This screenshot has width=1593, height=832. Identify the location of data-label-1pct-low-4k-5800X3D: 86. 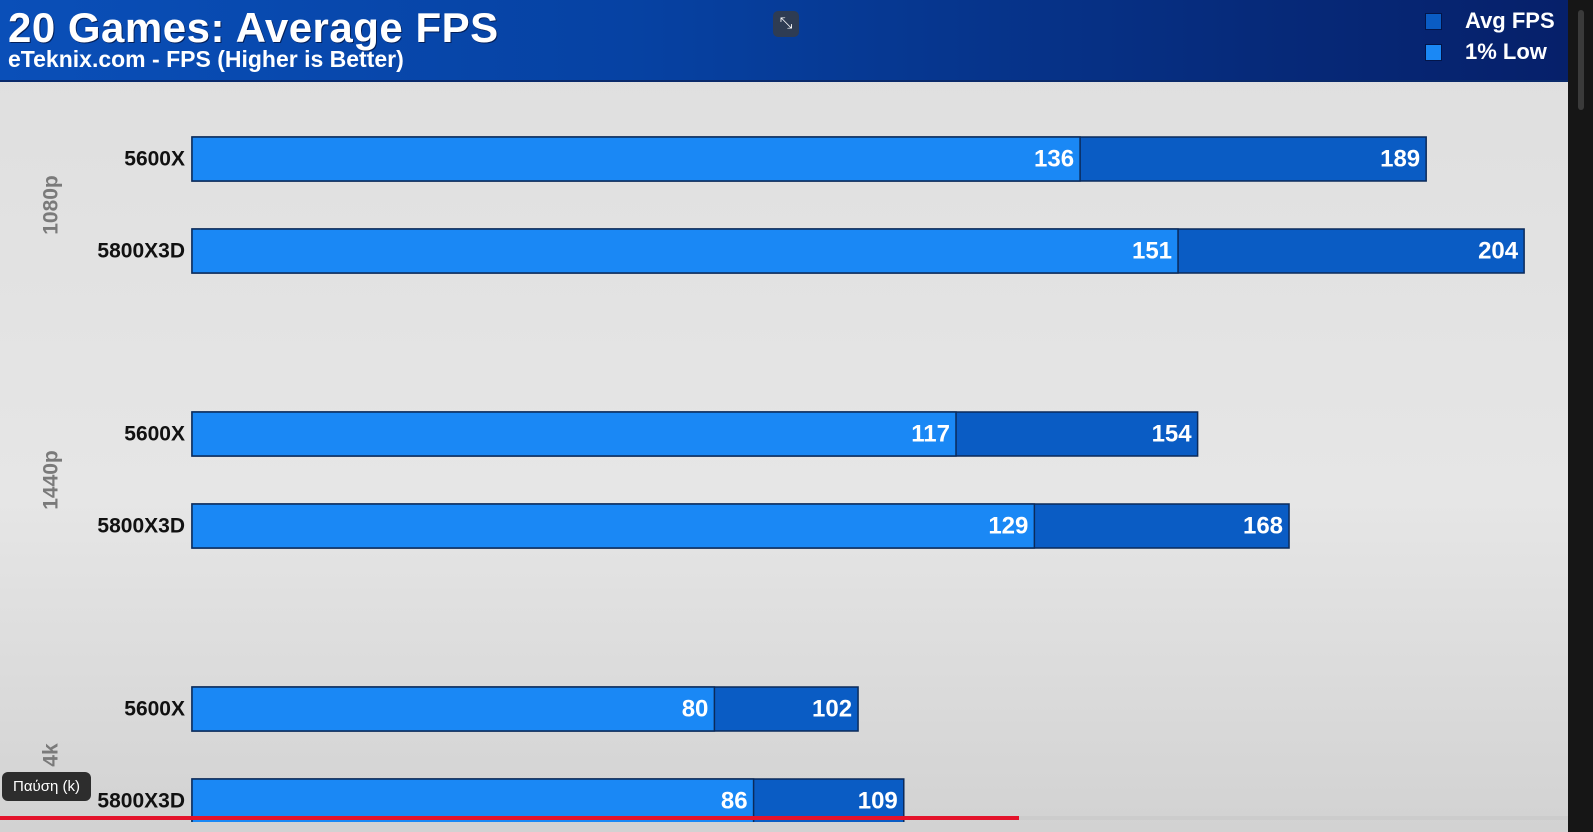
(734, 801).